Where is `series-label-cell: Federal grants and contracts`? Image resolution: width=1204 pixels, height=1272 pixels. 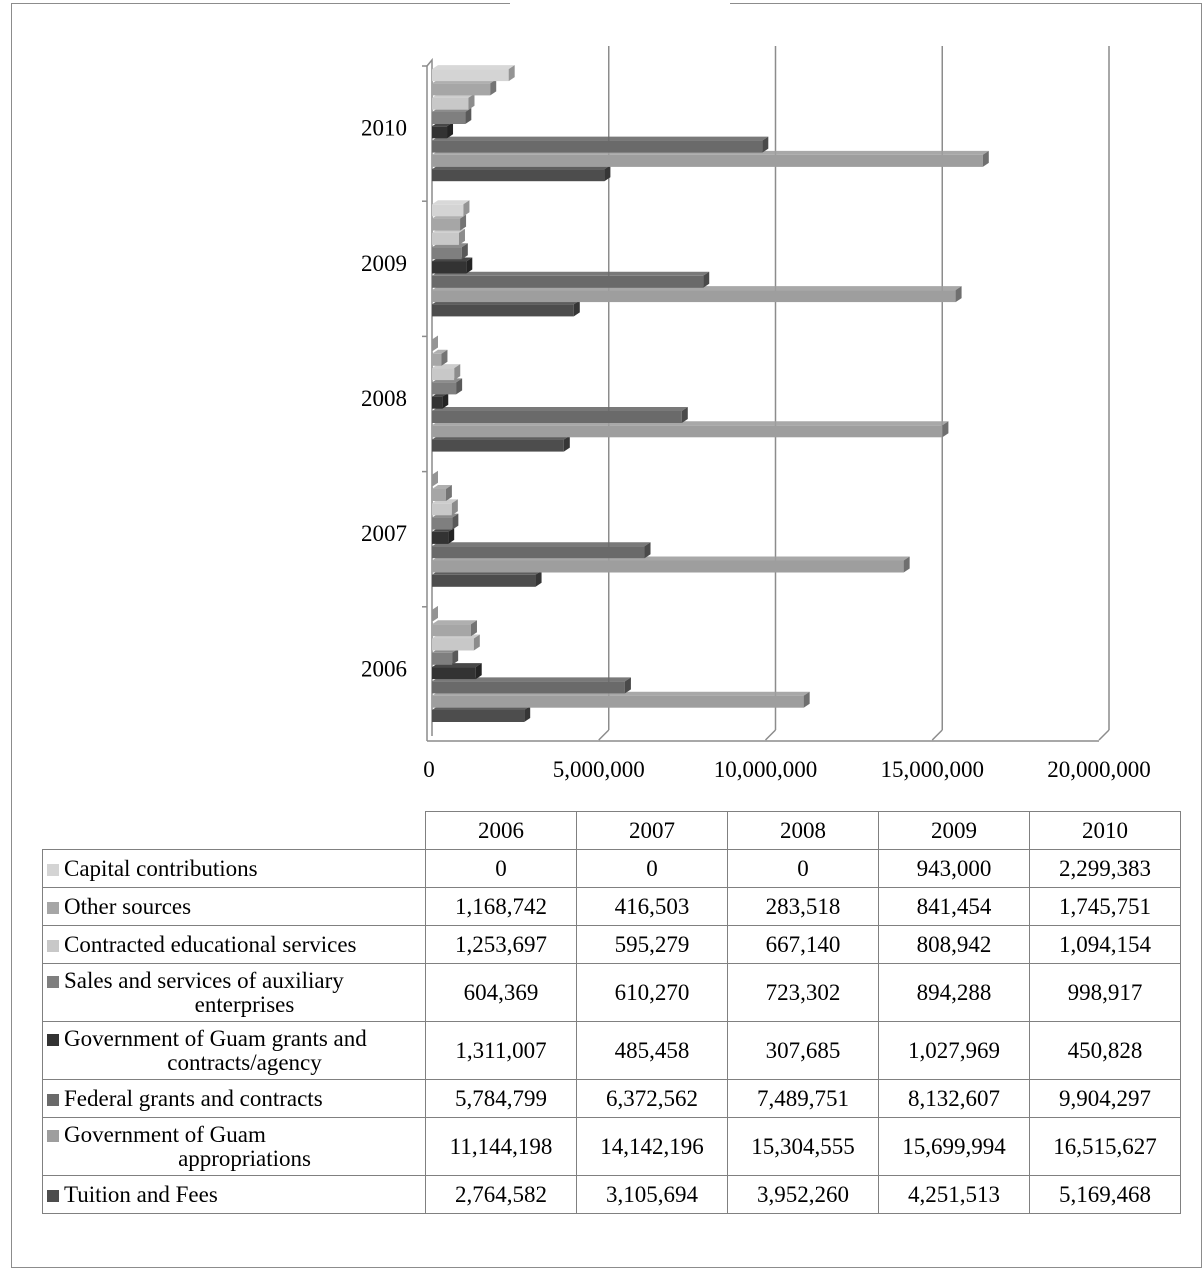
series-label-cell: Federal grants and contracts is located at coordinates (234, 1098).